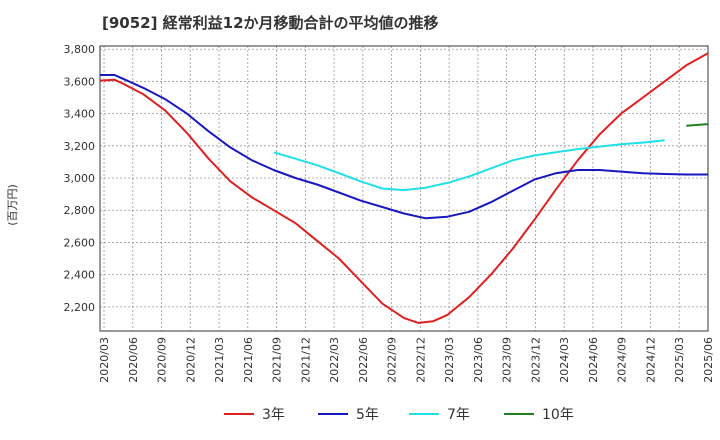 The image size is (720, 440). What do you see at coordinates (277, 360) in the screenshot?
I see `x-tick-label: 2021/09` at bounding box center [277, 360].